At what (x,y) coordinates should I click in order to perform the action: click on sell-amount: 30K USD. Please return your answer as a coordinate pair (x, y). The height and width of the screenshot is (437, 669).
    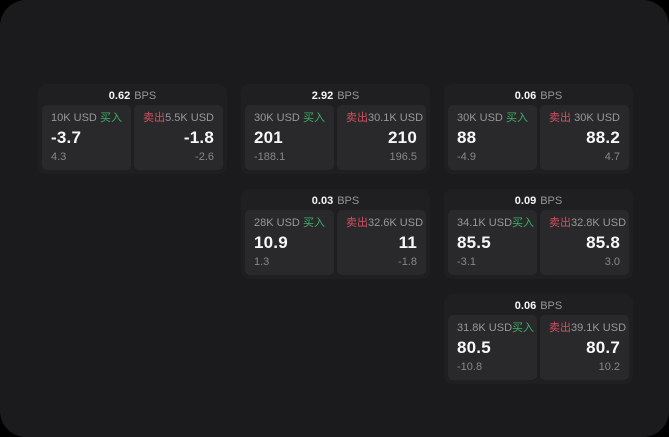
    Looking at the image, I should click on (597, 118).